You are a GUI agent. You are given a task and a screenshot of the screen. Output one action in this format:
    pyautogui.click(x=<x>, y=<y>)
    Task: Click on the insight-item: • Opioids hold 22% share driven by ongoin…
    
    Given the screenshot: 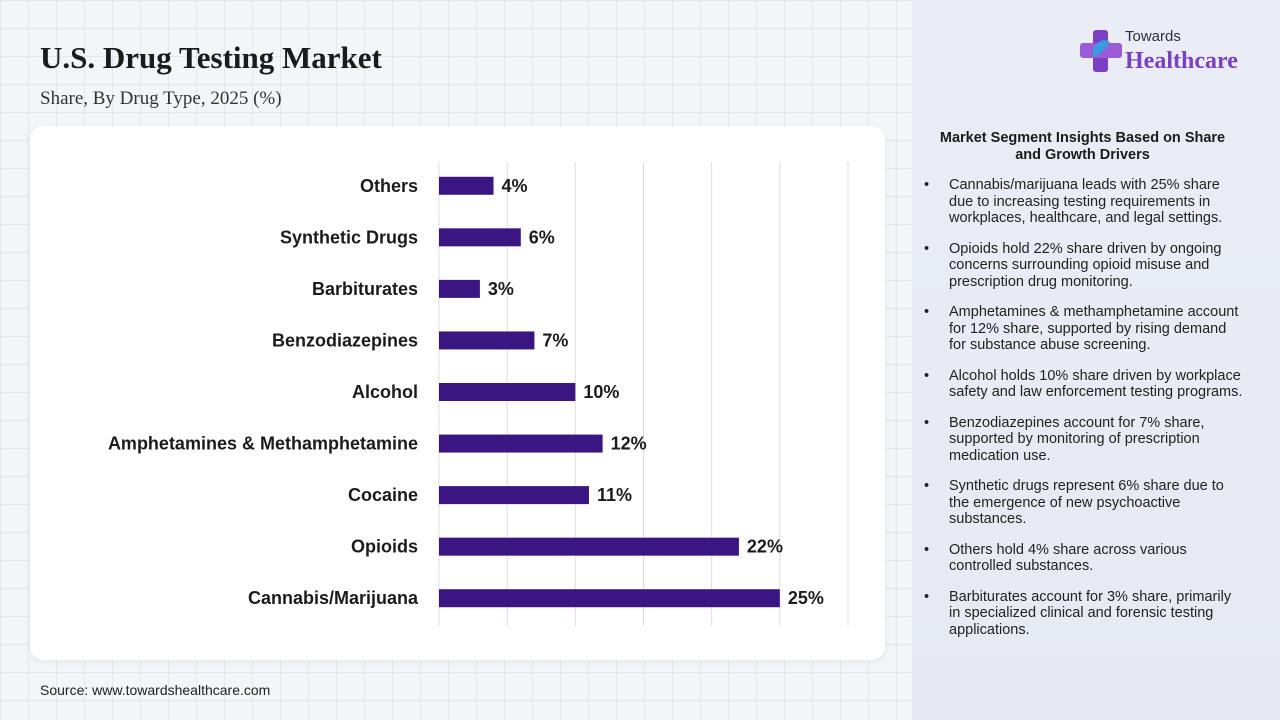 What is the action you would take?
    pyautogui.click(x=1084, y=266)
    